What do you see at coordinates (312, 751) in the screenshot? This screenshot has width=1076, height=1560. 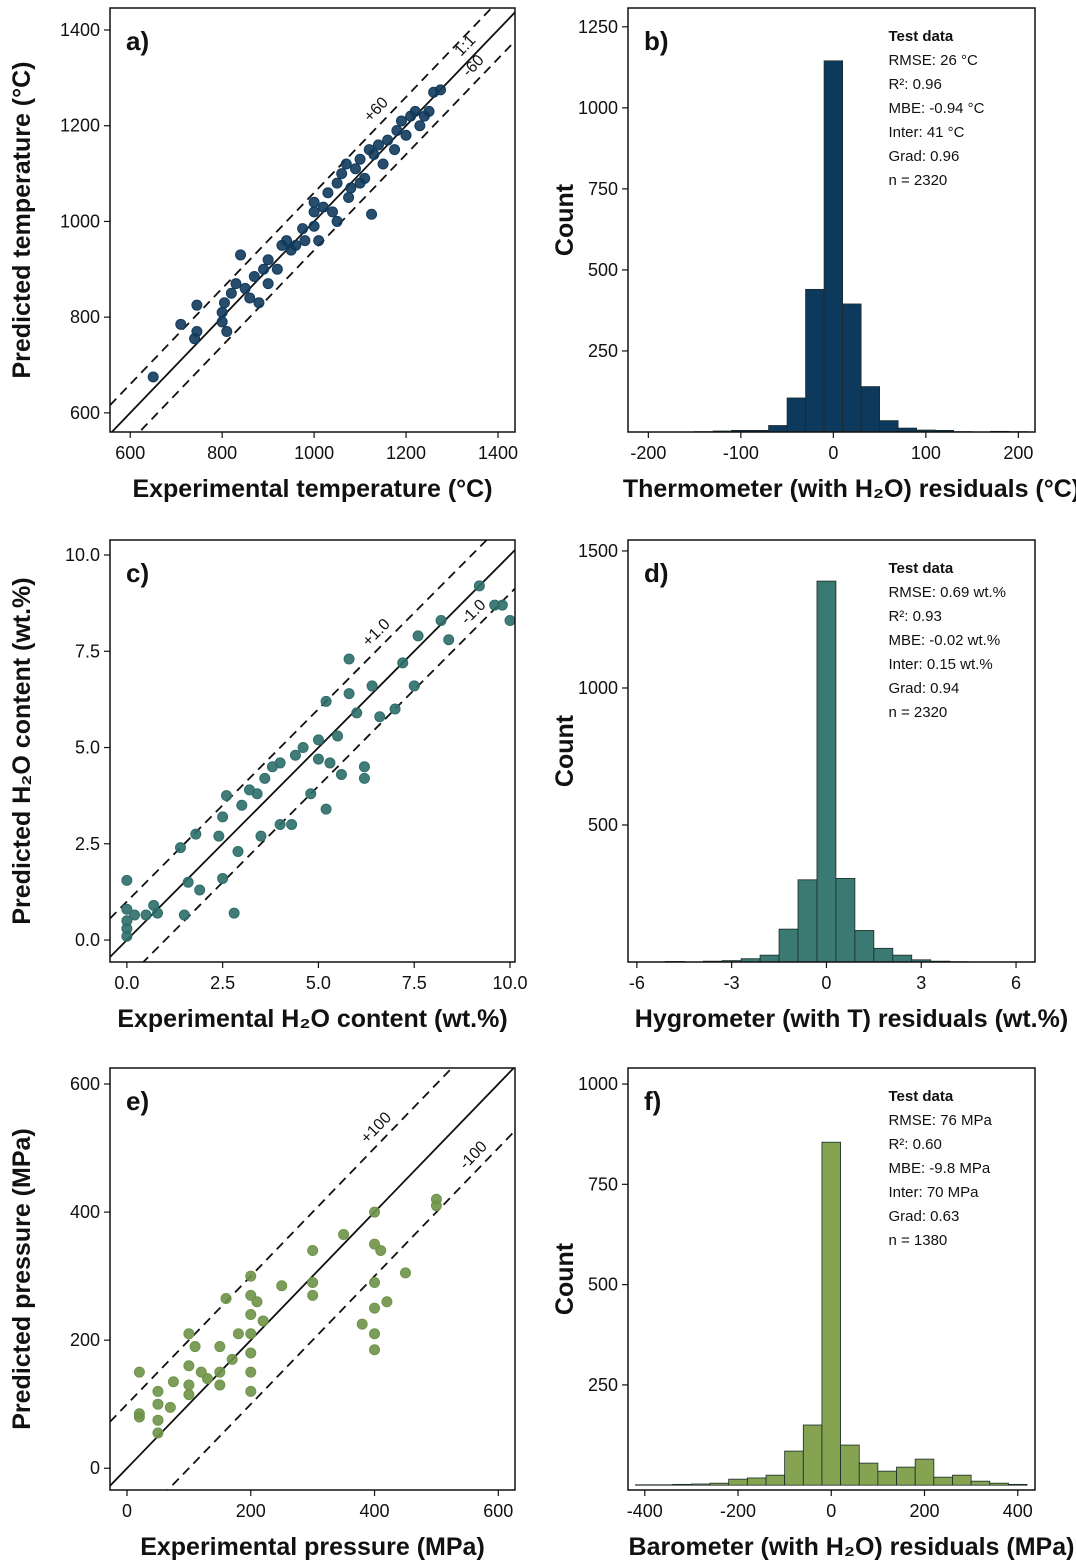 I see `panel: +1.0 -1.0` at bounding box center [312, 751].